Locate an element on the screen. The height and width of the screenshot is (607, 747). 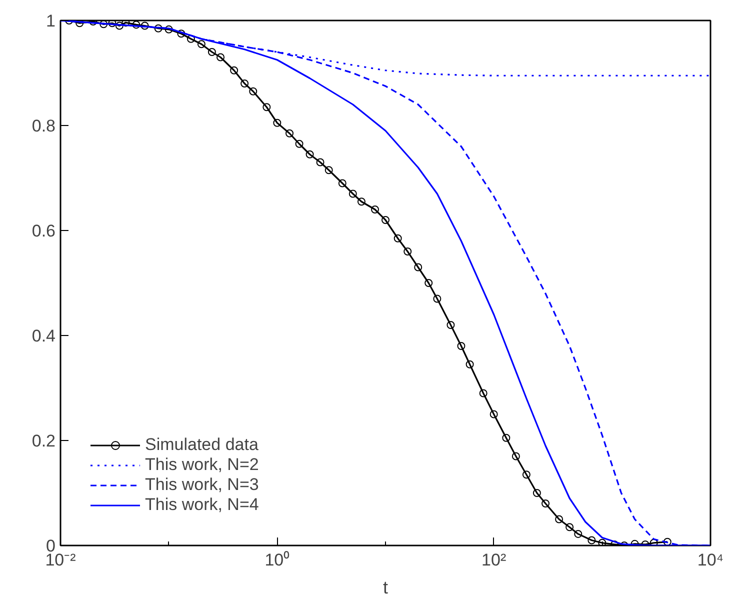
x-tick-label: 10⁴ is located at coordinates (710, 560).